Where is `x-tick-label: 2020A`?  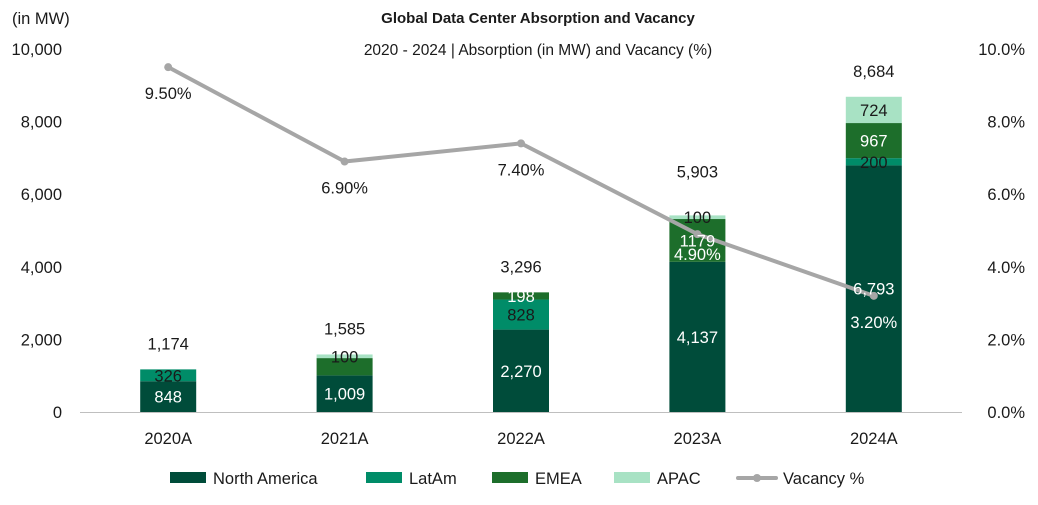 x-tick-label: 2020A is located at coordinates (168, 439).